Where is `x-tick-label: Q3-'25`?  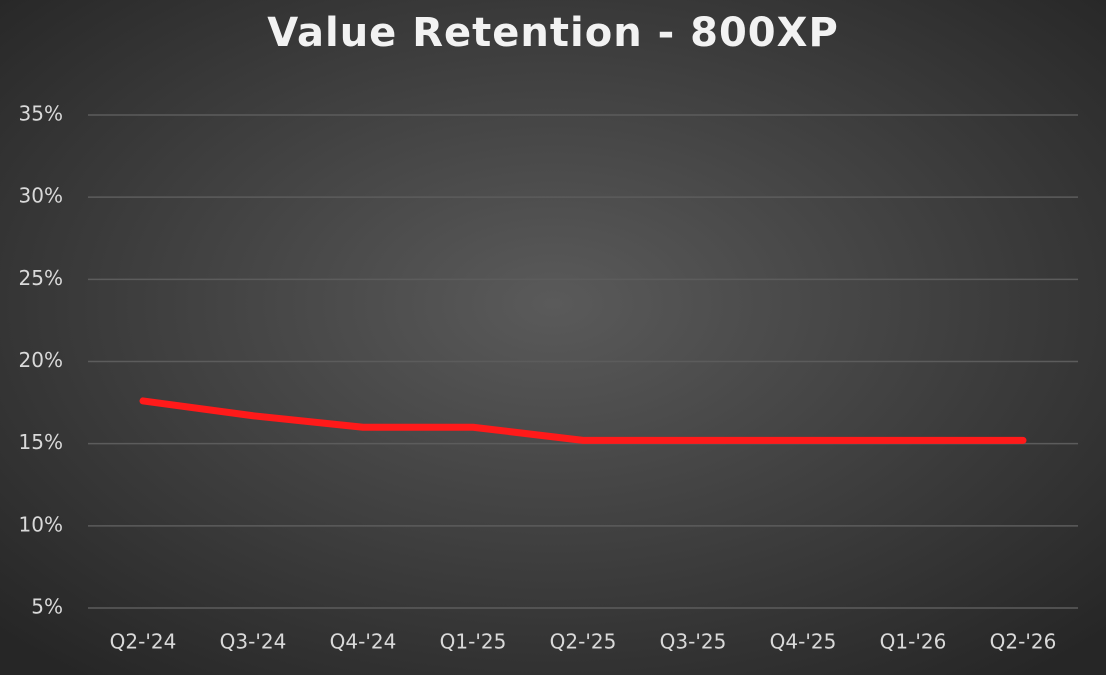
x-tick-label: Q3-'25 is located at coordinates (693, 642).